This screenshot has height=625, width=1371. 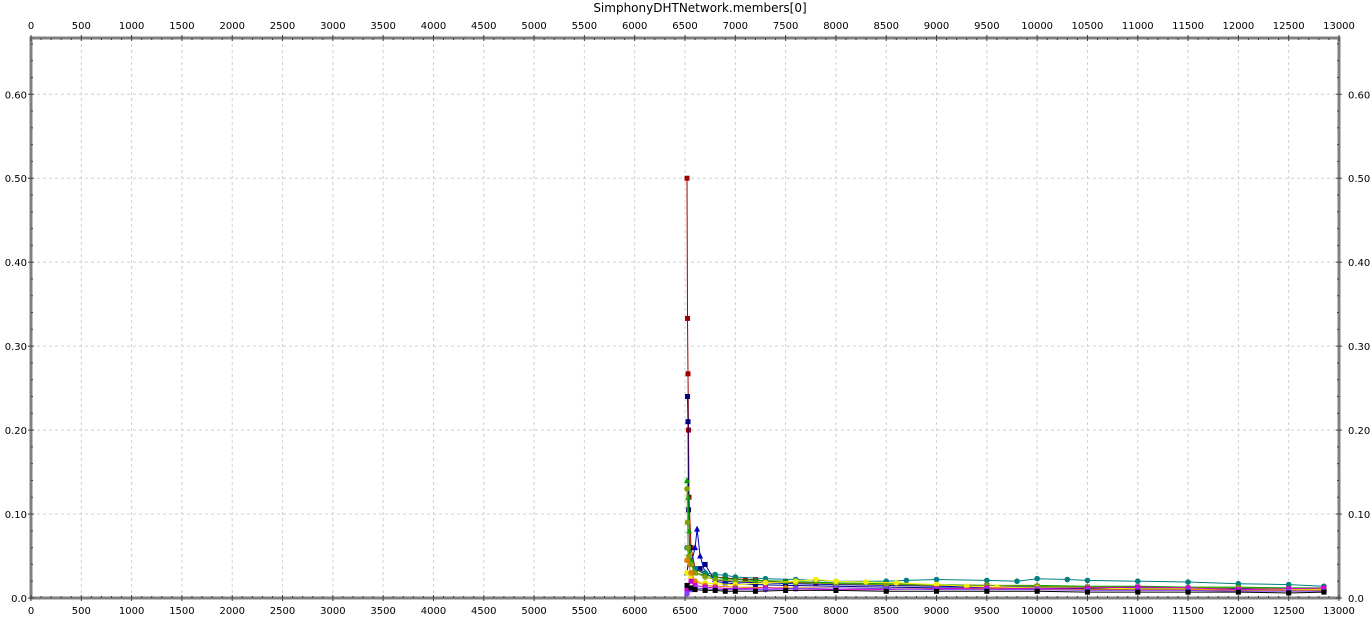 What do you see at coordinates (1138, 611) in the screenshot?
I see `x-tick-label-bottom: 11000` at bounding box center [1138, 611].